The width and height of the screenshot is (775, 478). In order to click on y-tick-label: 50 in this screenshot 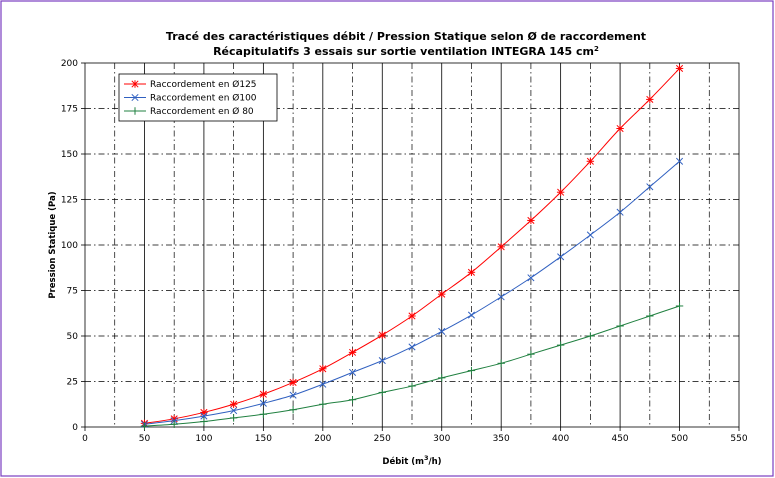, I will do `click(73, 337)`.